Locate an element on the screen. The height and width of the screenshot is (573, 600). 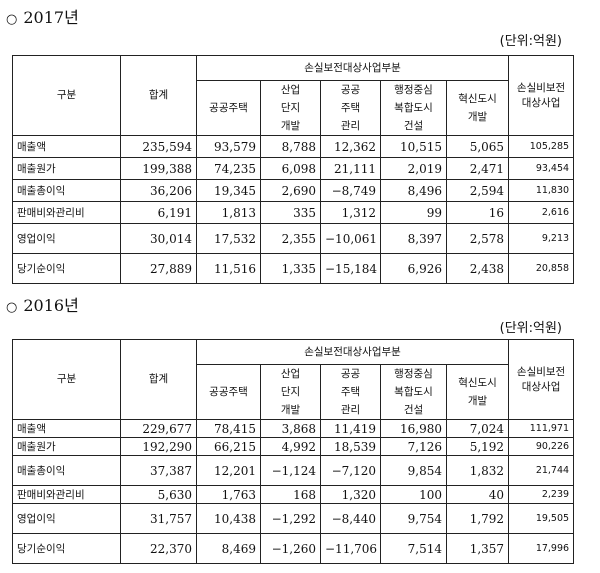
header-admin-city: 행정중심 복합도시 건설 is located at coordinates (413, 392).